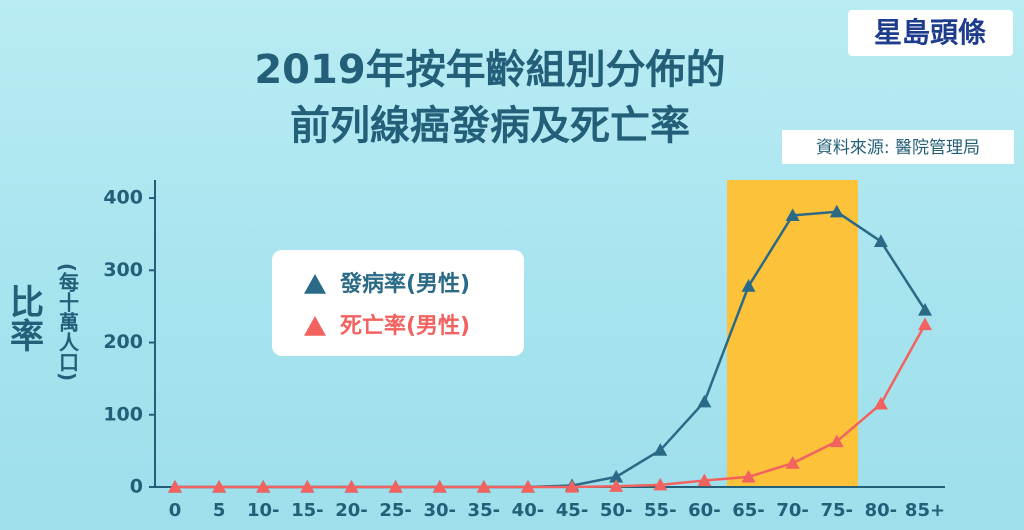 This screenshot has width=1024, height=530. Describe the element at coordinates (748, 510) in the screenshot. I see `x-tick-label: 65-` at that location.